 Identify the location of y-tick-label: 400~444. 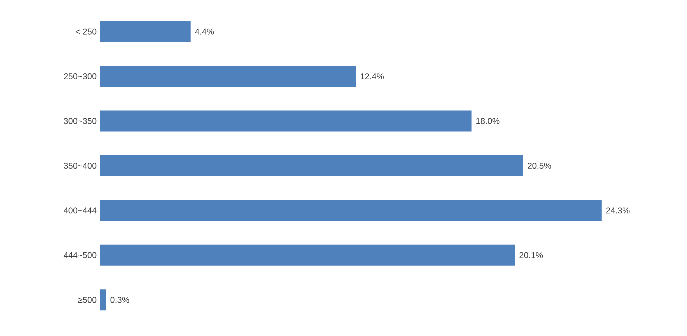
(80, 211).